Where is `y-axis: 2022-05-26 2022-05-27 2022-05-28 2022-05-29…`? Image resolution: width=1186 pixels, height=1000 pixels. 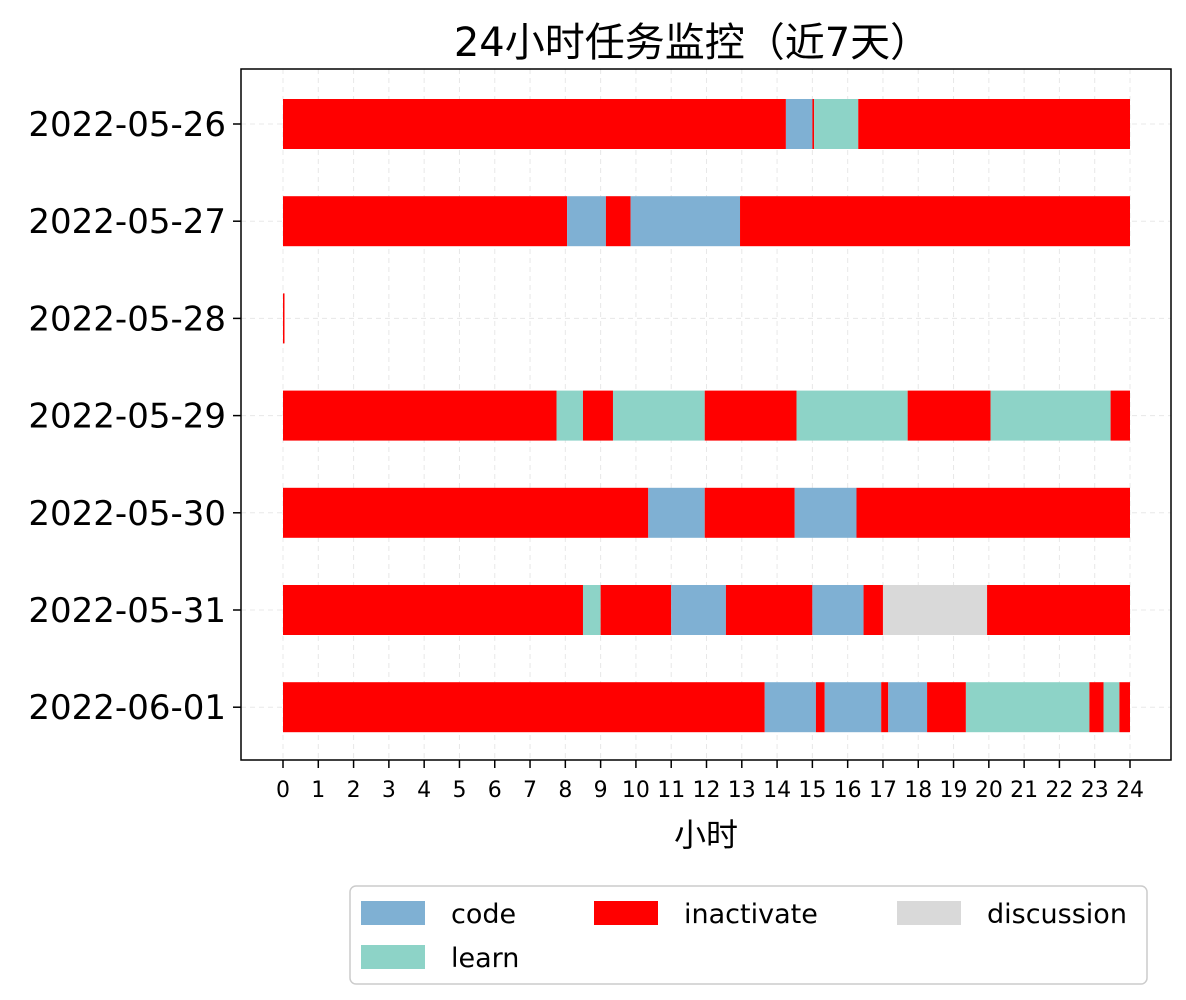
y-axis: 2022-05-26 2022-05-27 2022-05-28 2022-05-29… is located at coordinates (134, 416).